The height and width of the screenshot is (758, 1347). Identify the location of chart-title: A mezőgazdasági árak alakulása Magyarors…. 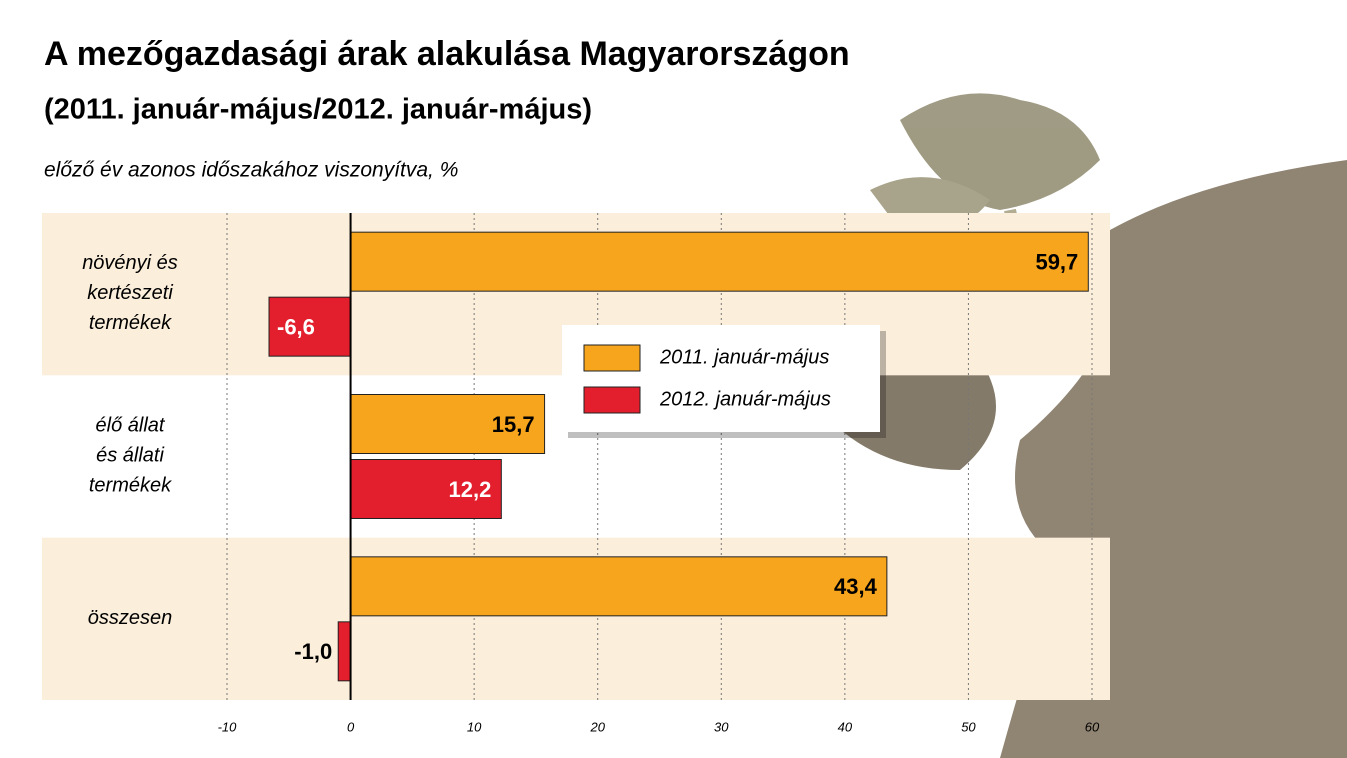
(447, 54).